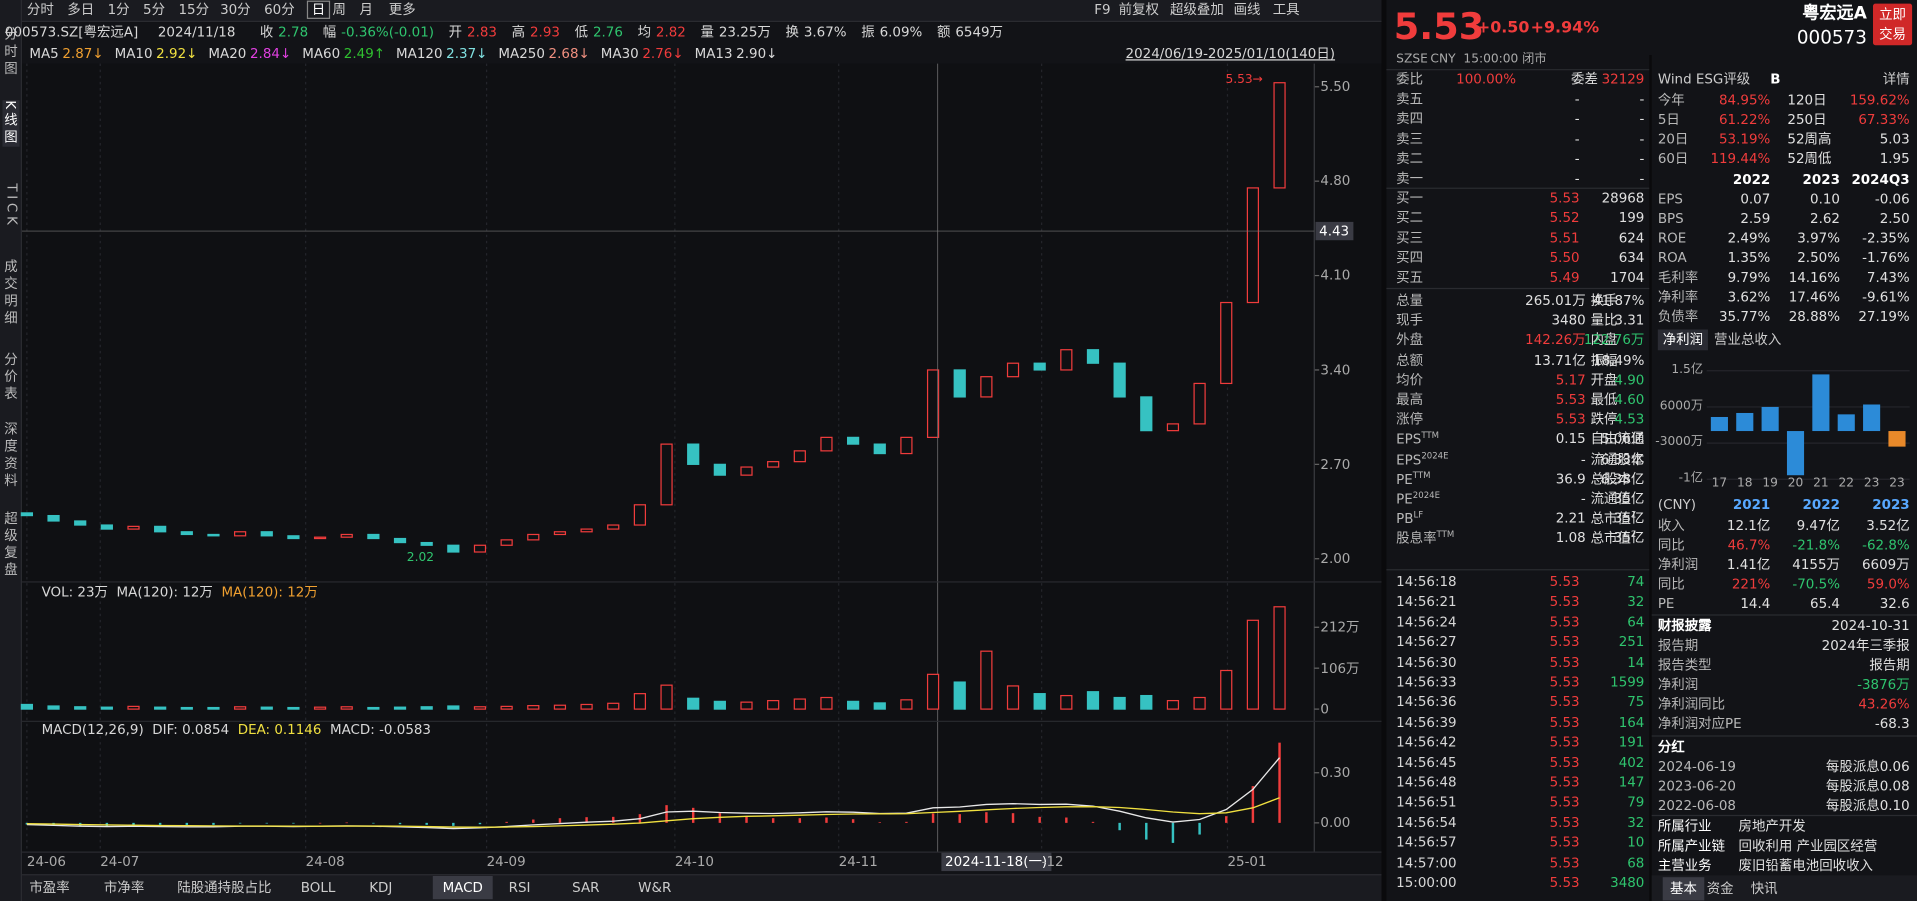 Image resolution: width=1917 pixels, height=901 pixels. I want to click on panel-tab: 快讯, so click(1764, 888).